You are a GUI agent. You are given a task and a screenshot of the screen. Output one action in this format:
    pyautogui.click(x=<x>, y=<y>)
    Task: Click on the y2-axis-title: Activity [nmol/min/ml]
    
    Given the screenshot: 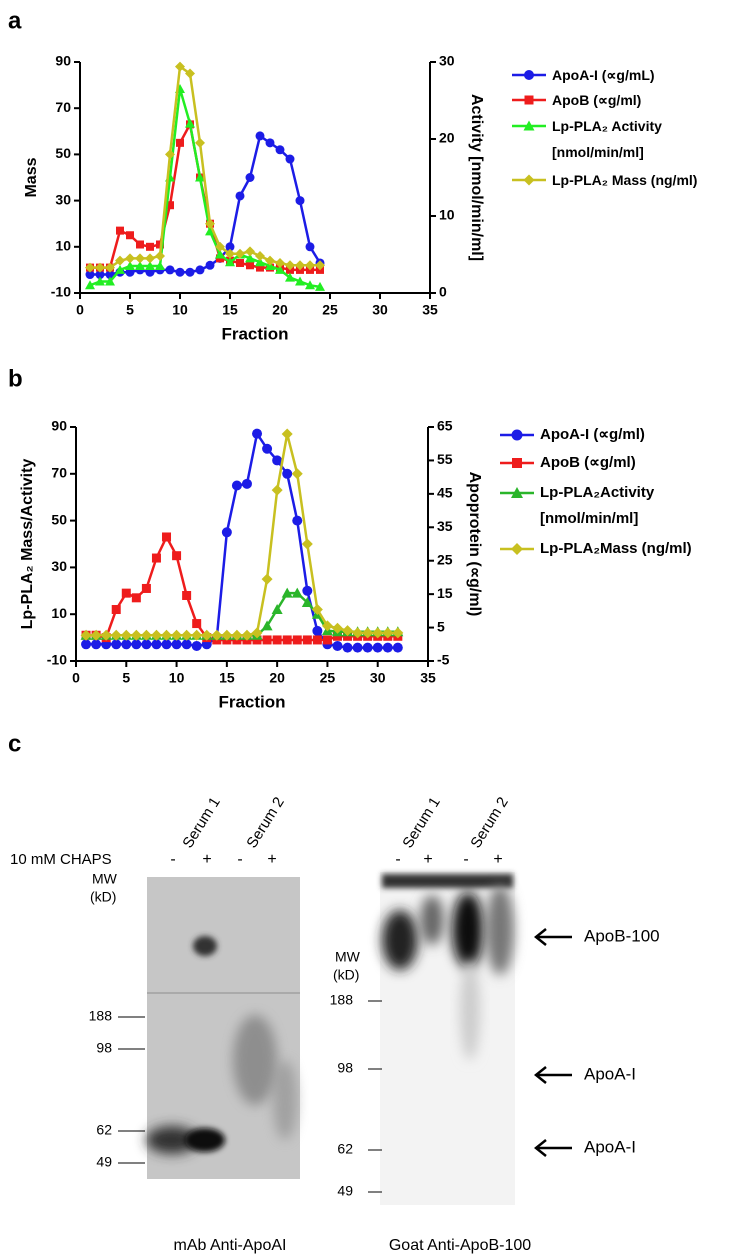 What is the action you would take?
    pyautogui.click(x=476, y=177)
    